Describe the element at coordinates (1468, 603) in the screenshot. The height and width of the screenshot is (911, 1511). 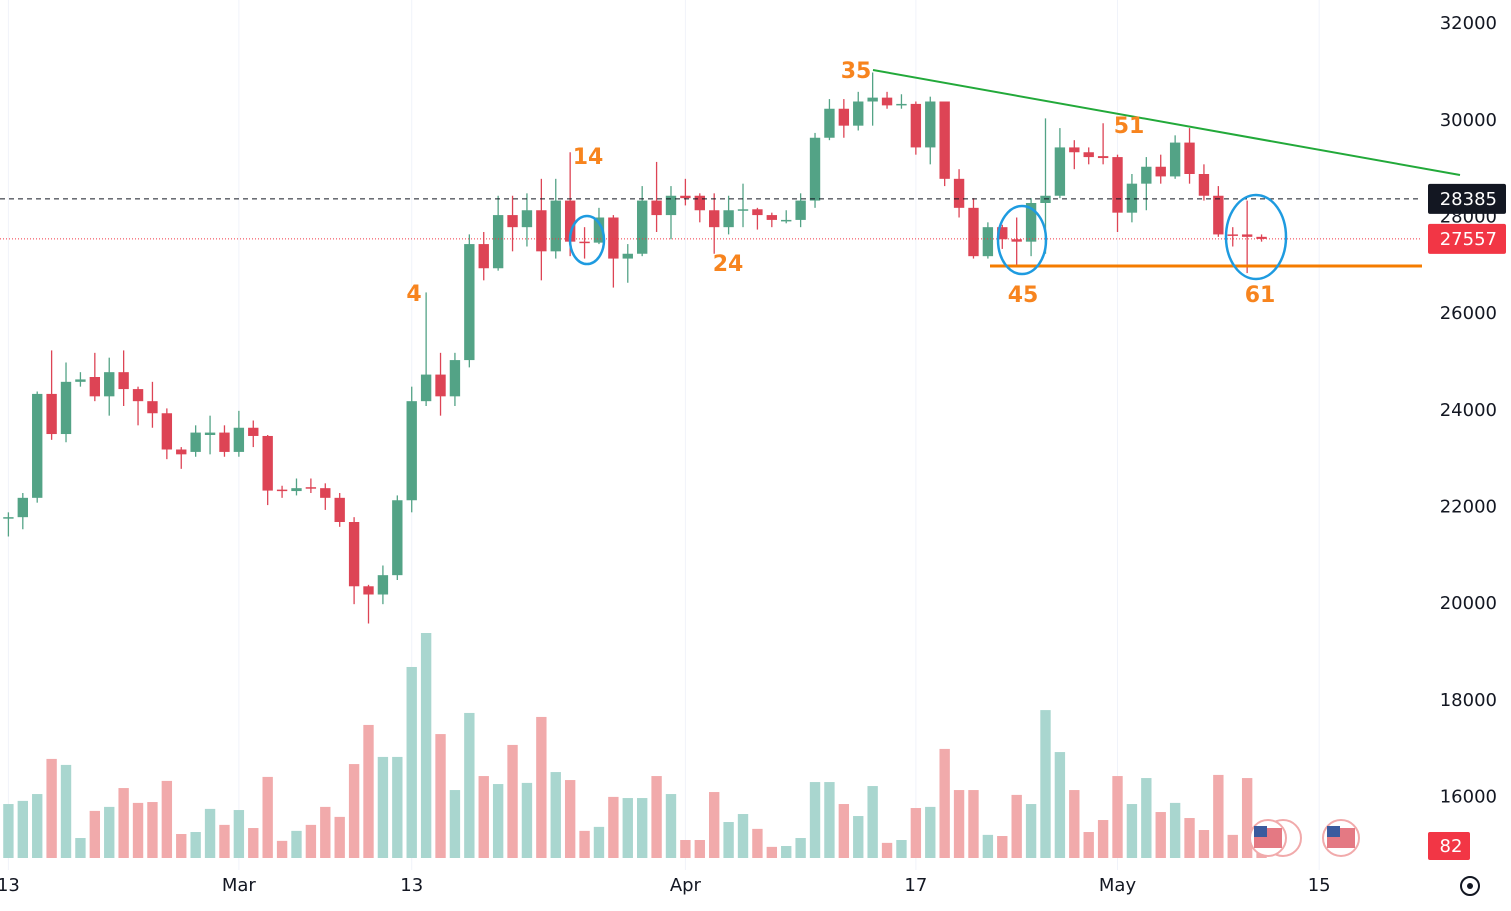
I see `y-tick-label: 20000` at that location.